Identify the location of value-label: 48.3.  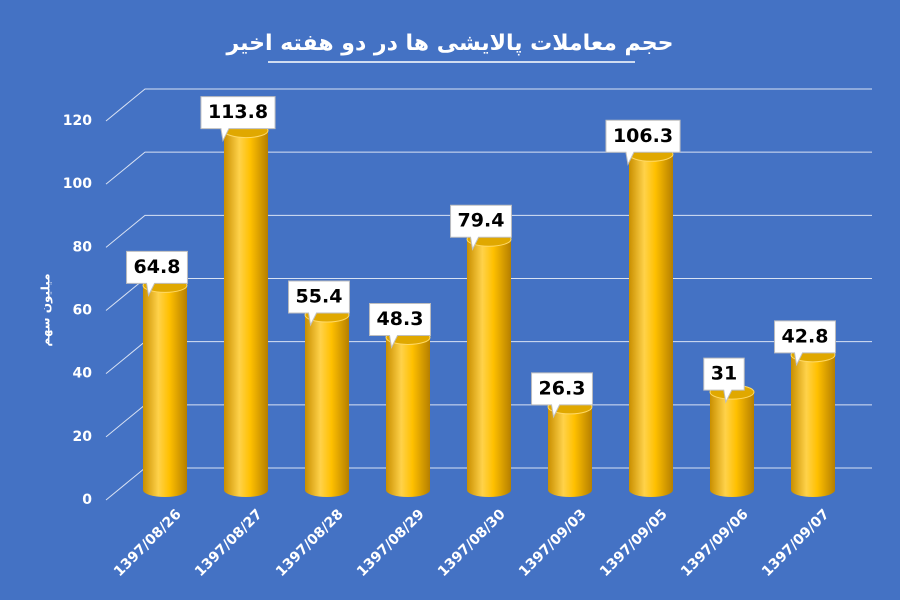
(400, 326).